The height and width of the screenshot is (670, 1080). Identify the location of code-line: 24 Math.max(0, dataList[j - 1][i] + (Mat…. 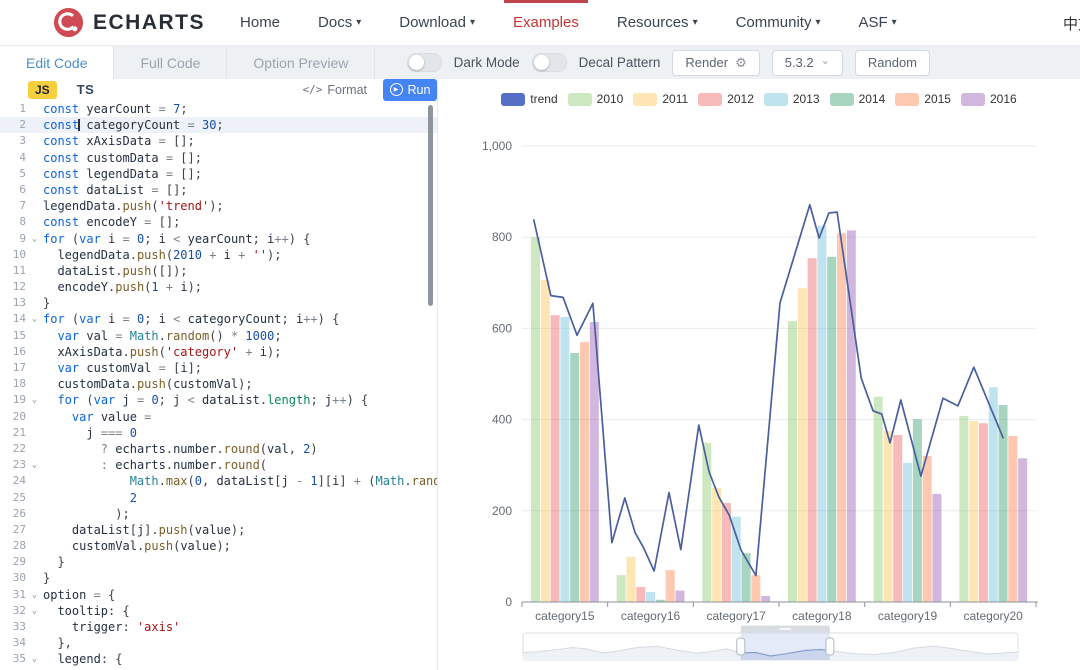
(218, 481).